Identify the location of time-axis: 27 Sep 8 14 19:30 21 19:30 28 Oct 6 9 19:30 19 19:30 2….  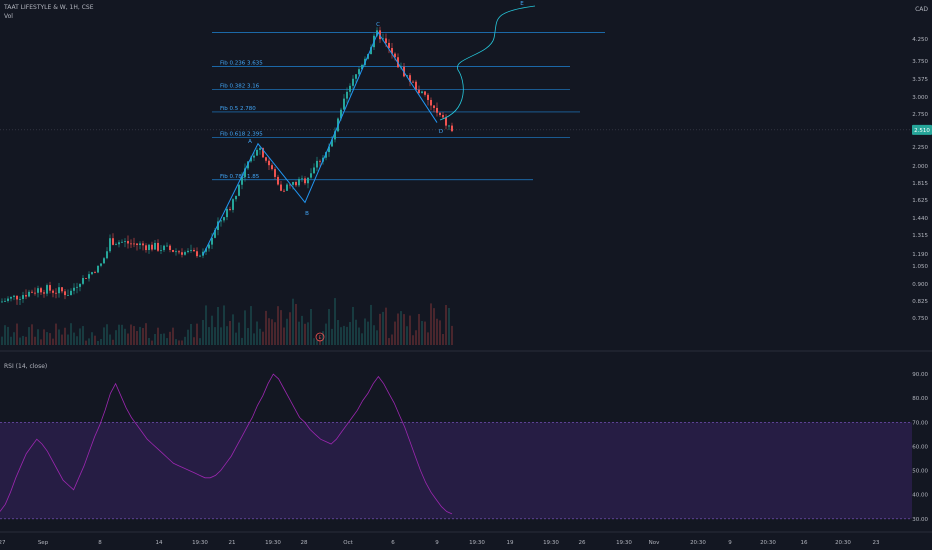
(466, 538).